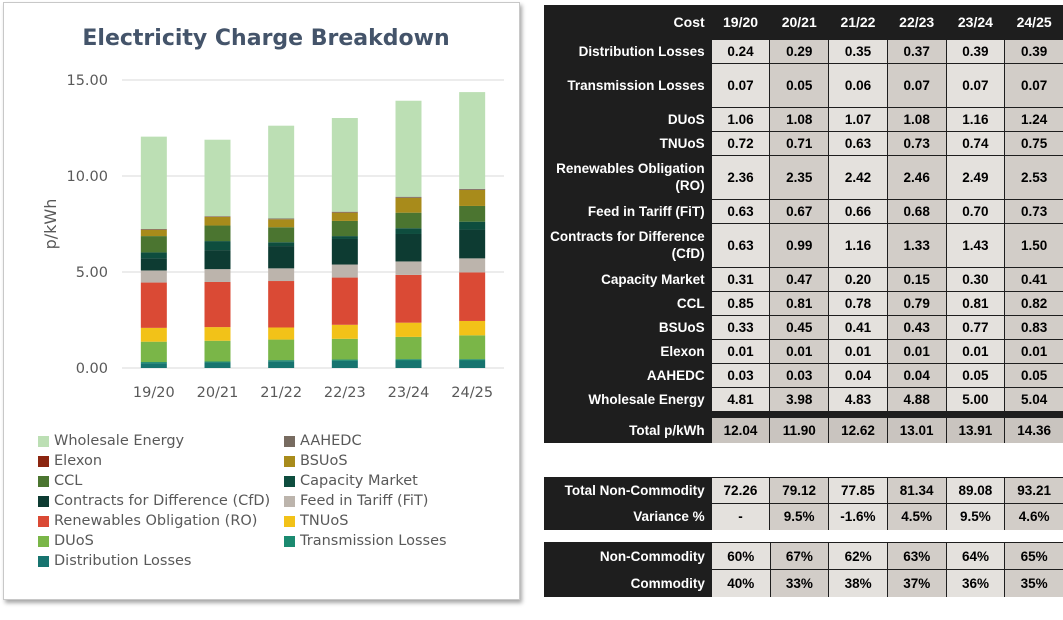 This screenshot has width=1063, height=620. Describe the element at coordinates (123, 561) in the screenshot. I see `legend-label: Distribution Losses` at that location.